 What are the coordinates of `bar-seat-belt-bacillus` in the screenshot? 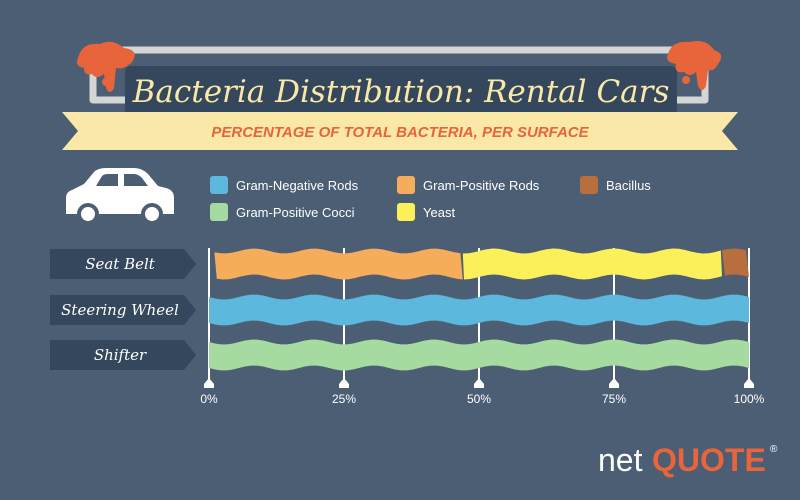 It's located at (735, 262).